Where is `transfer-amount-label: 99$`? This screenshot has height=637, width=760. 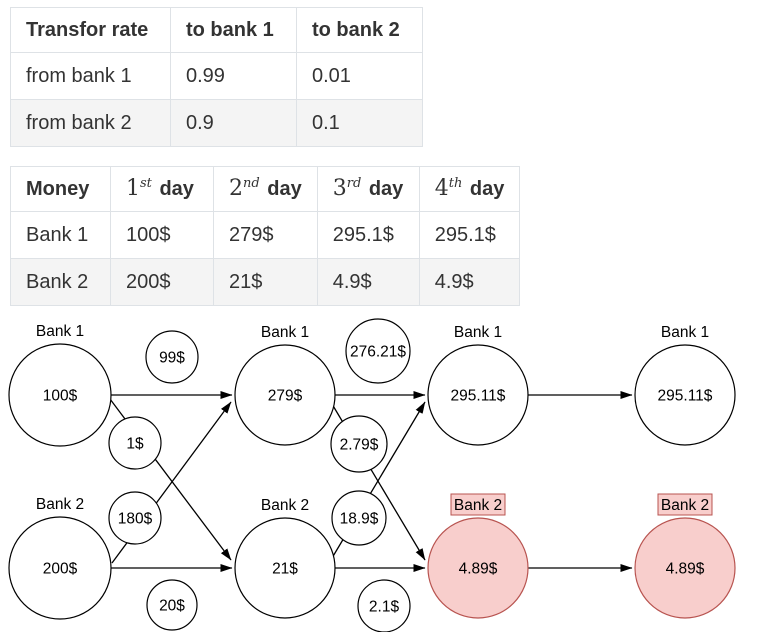
transfer-amount-label: 99$ is located at coordinates (172, 358).